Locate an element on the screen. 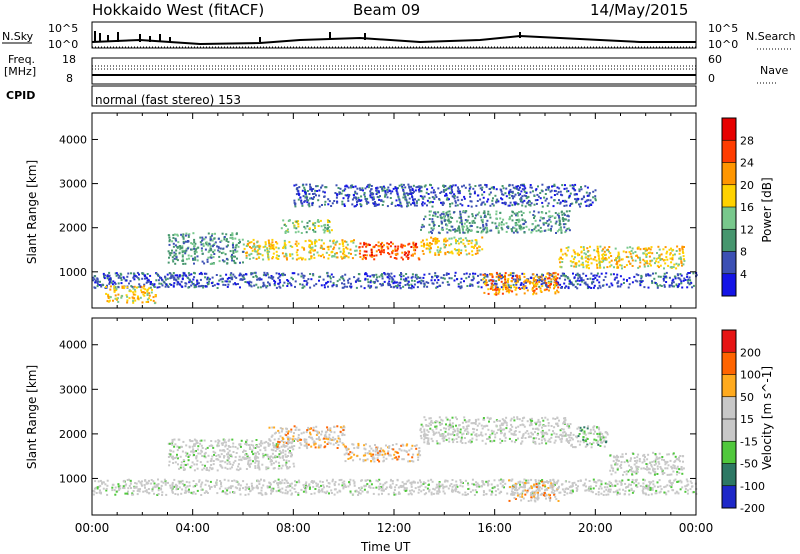 The image size is (800, 554). nsky-trace is located at coordinates (393, 40).